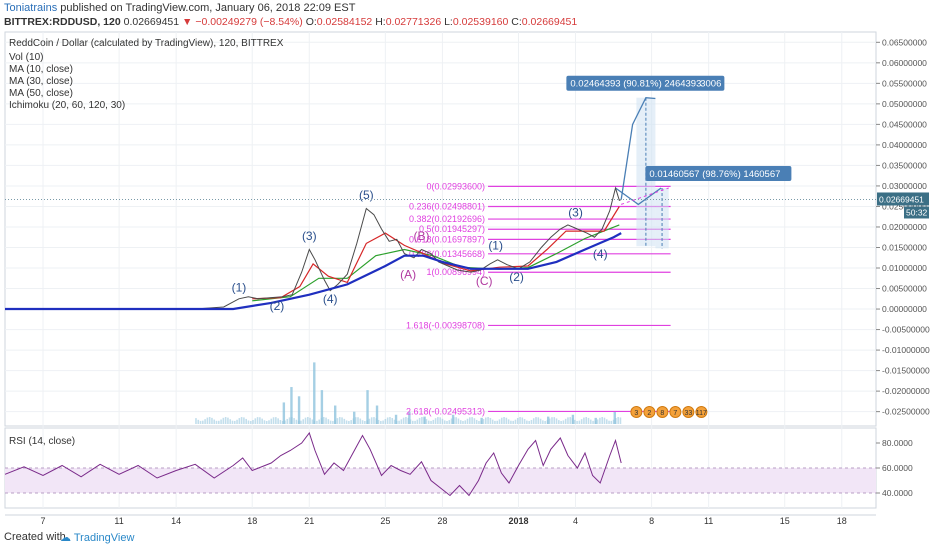 The width and height of the screenshot is (932, 550). Describe the element at coordinates (708, 521) in the screenshot. I see `x-tick-label: 11` at that location.